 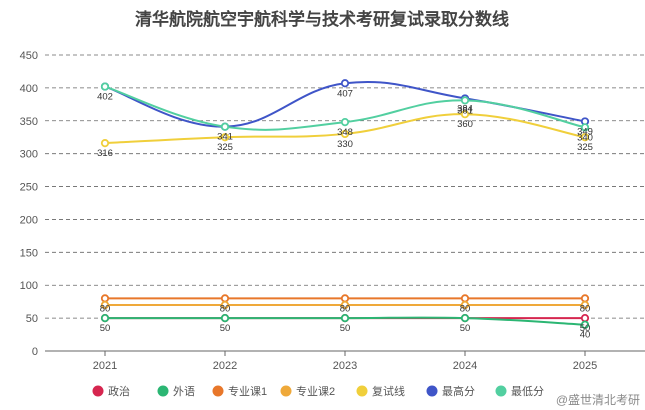 What do you see at coordinates (29, 56) in the screenshot?
I see `y-tick-label: 450` at bounding box center [29, 56].